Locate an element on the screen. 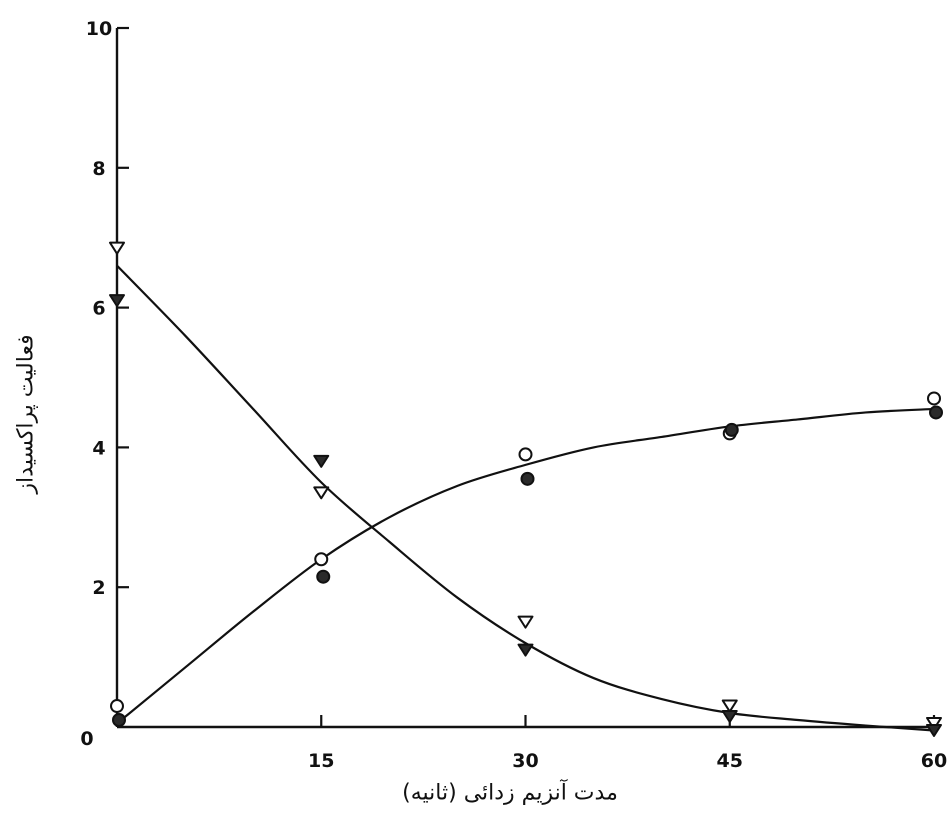 Image resolution: width=951 pixels, height=831 pixels. y-tick-label: 8 is located at coordinates (98, 169).